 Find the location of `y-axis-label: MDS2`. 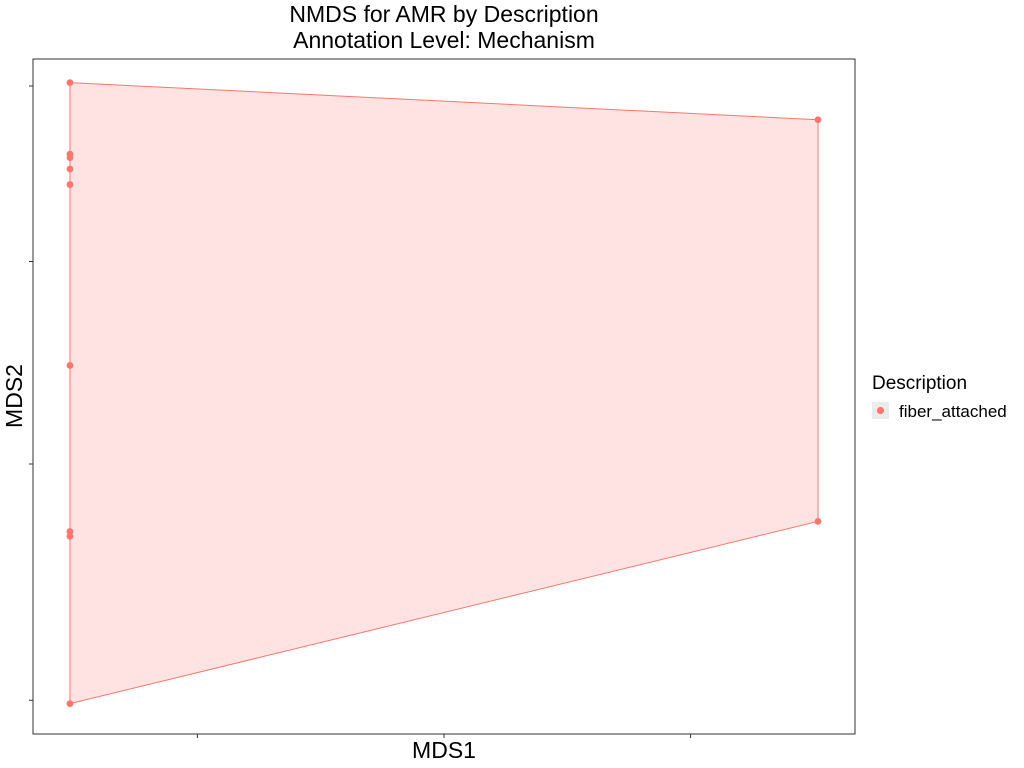

y-axis-label: MDS2 is located at coordinates (14, 396).